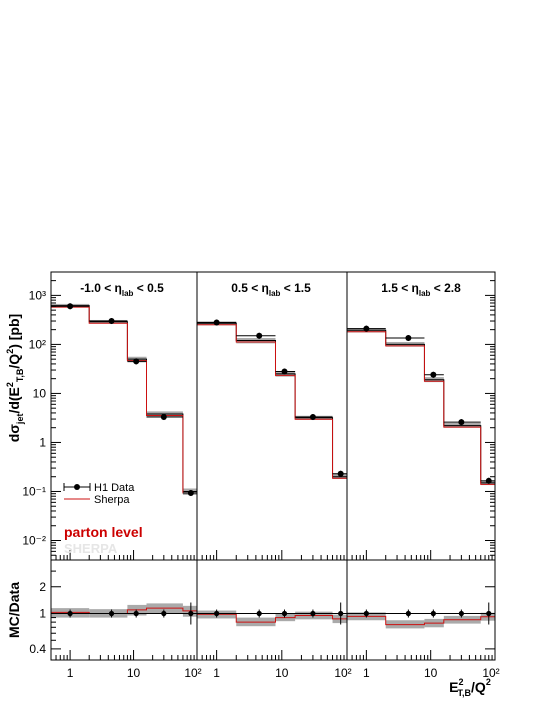  Describe the element at coordinates (14, 610) in the screenshot. I see `ratio-y-axis-title: MC/Data` at that location.